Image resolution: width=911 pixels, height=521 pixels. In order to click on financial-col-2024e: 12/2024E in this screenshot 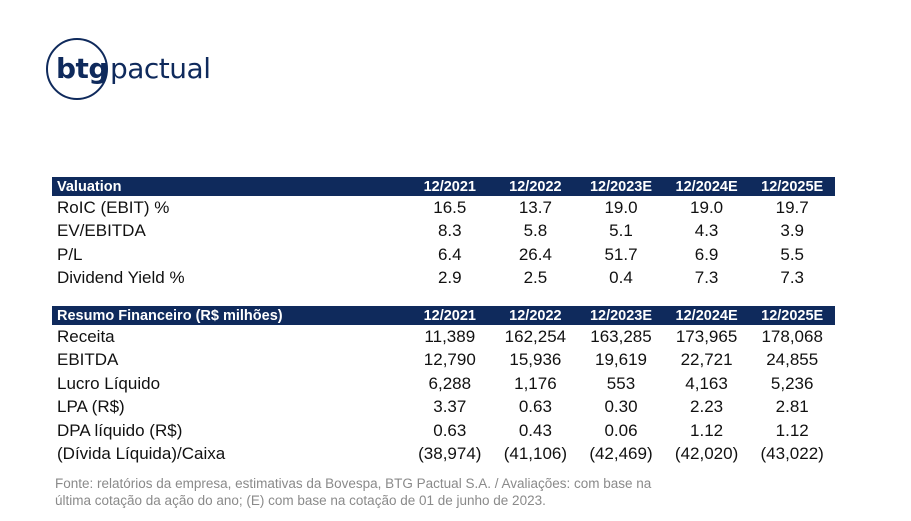, I will do `click(706, 315)`.